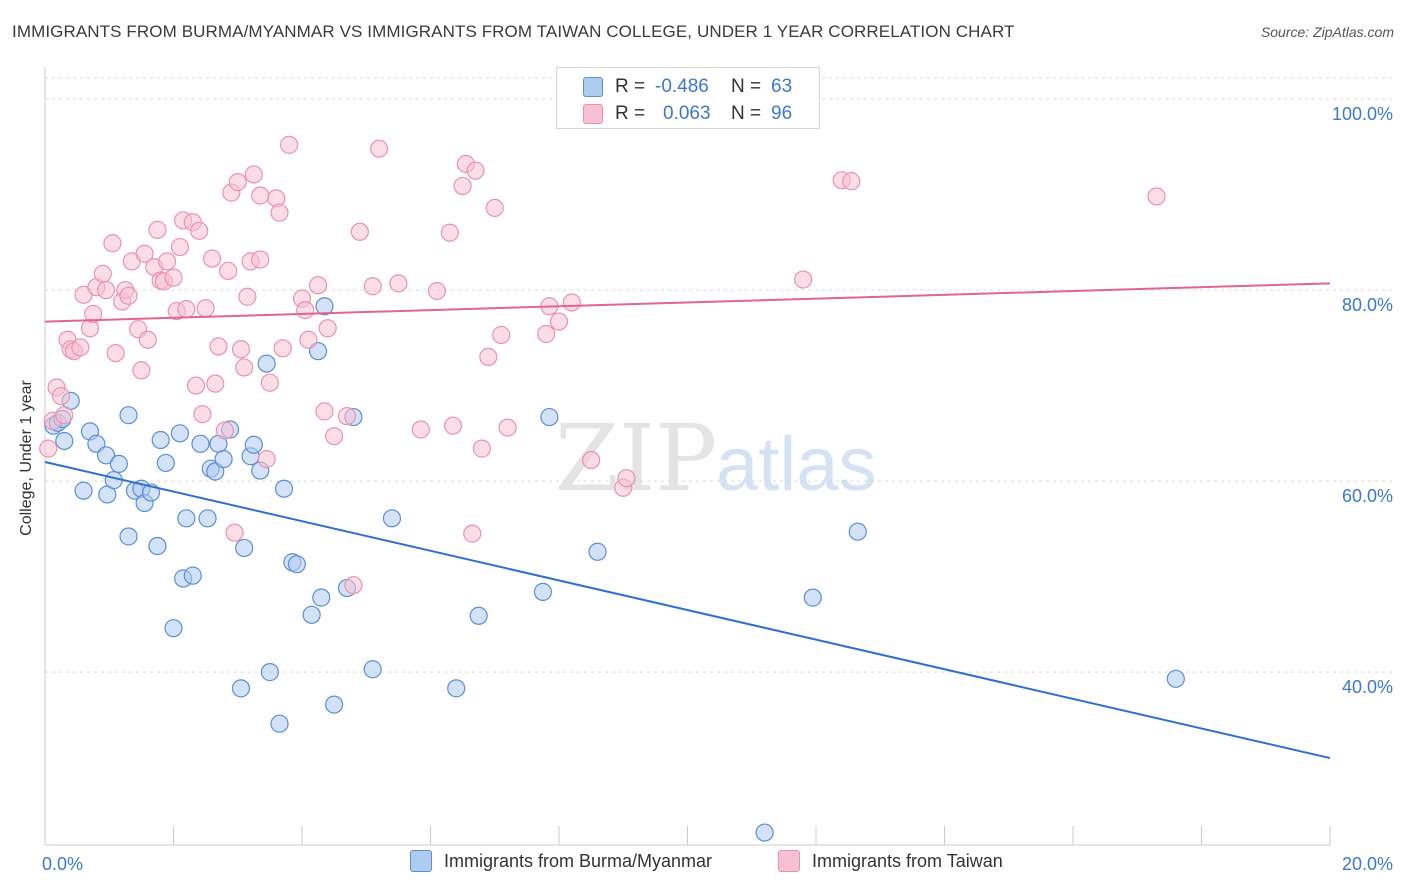  Describe the element at coordinates (636, 458) in the screenshot. I see `watermark-zip: ZIP` at that location.